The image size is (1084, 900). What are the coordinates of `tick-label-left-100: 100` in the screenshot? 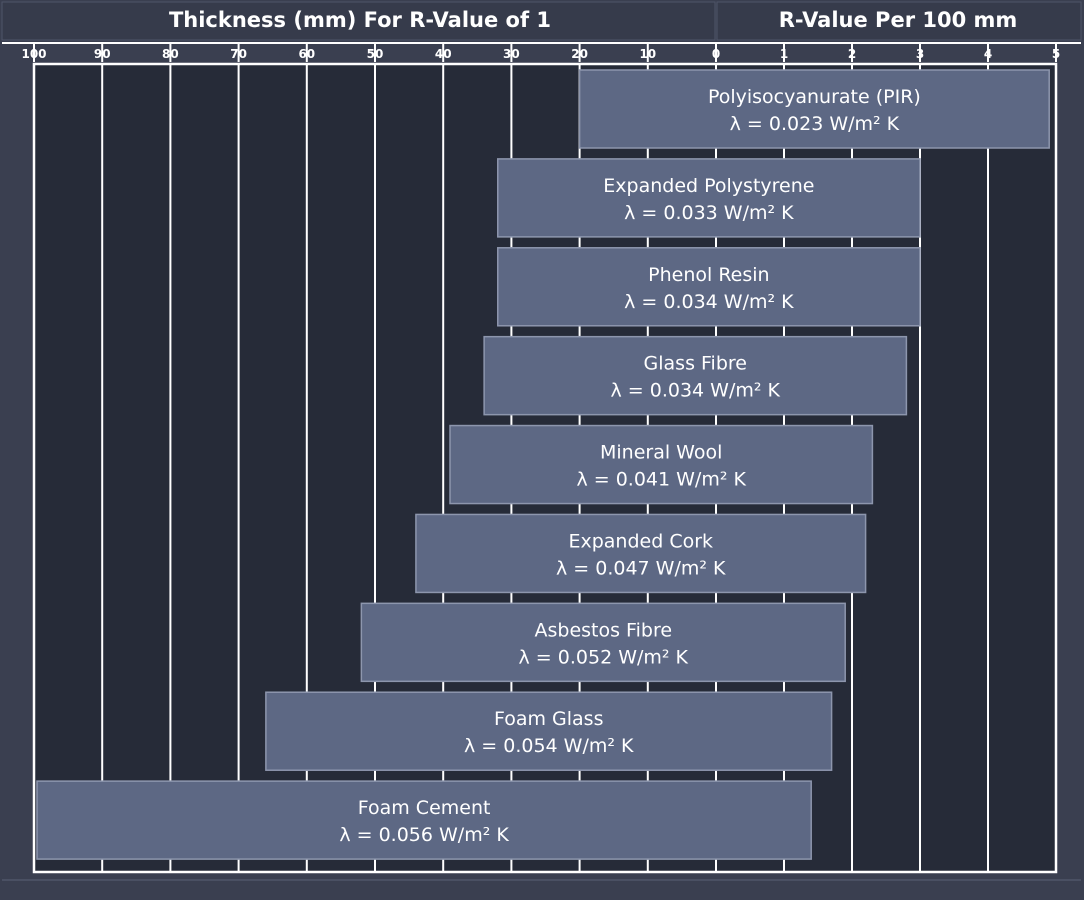 It's located at (33, 54).